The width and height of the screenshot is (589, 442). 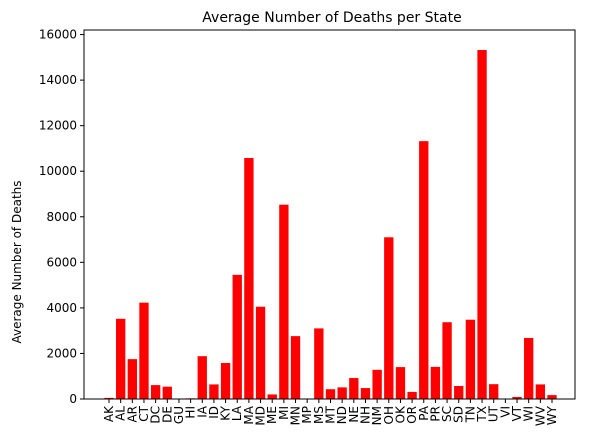 I want to click on bar-me, so click(x=272, y=396).